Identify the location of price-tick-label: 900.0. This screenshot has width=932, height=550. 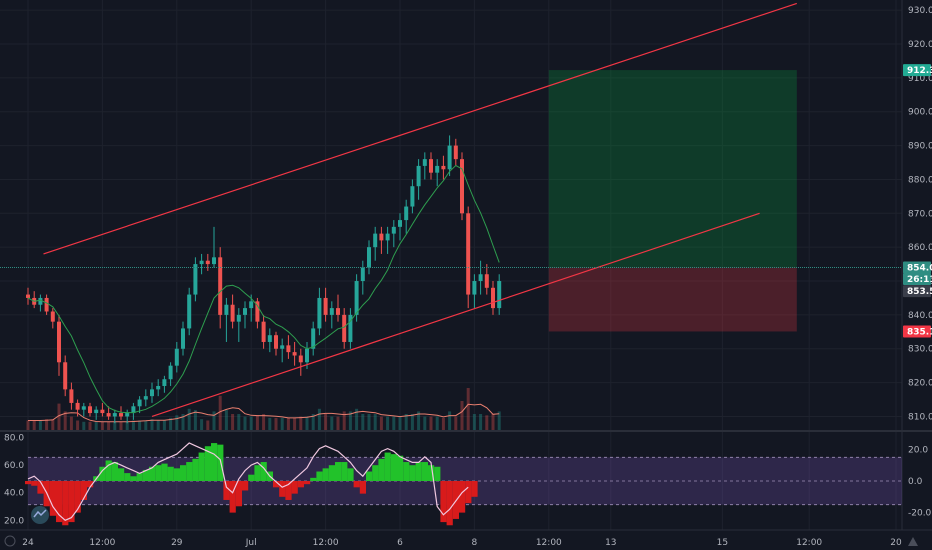
(920, 113).